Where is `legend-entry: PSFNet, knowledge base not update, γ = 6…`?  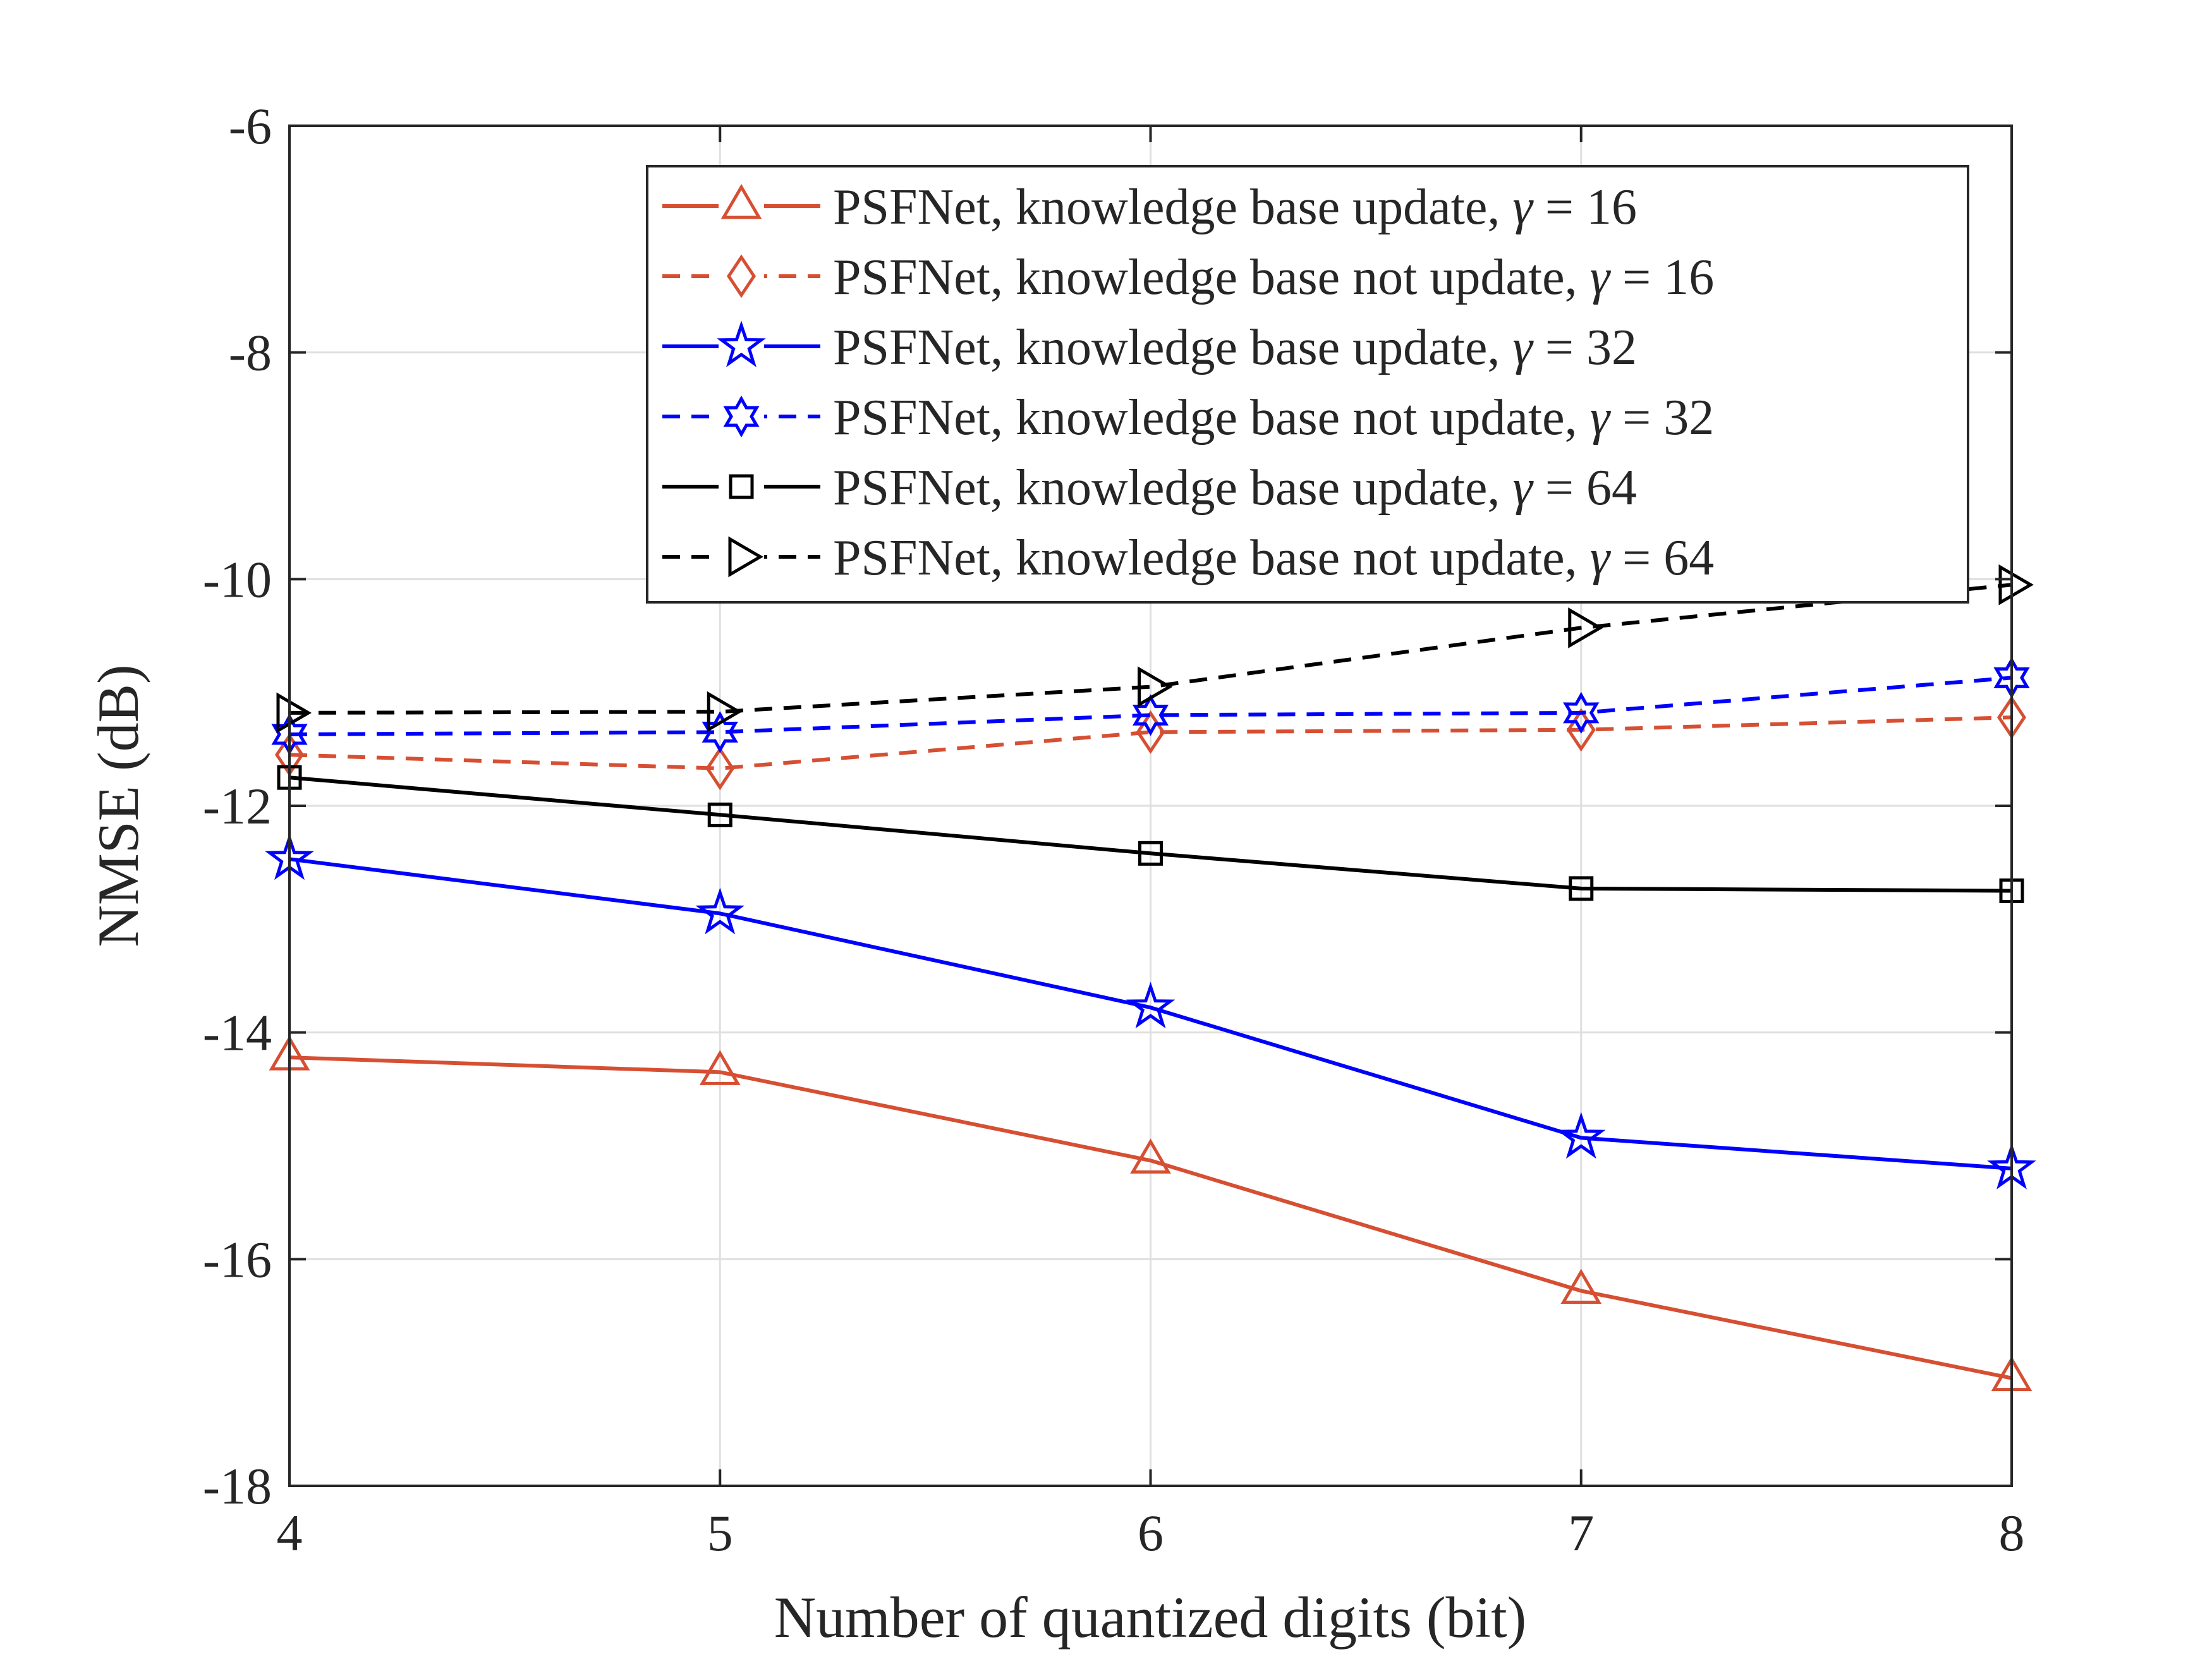
legend-entry: PSFNet, knowledge base not update, γ = 6… is located at coordinates (1188, 558).